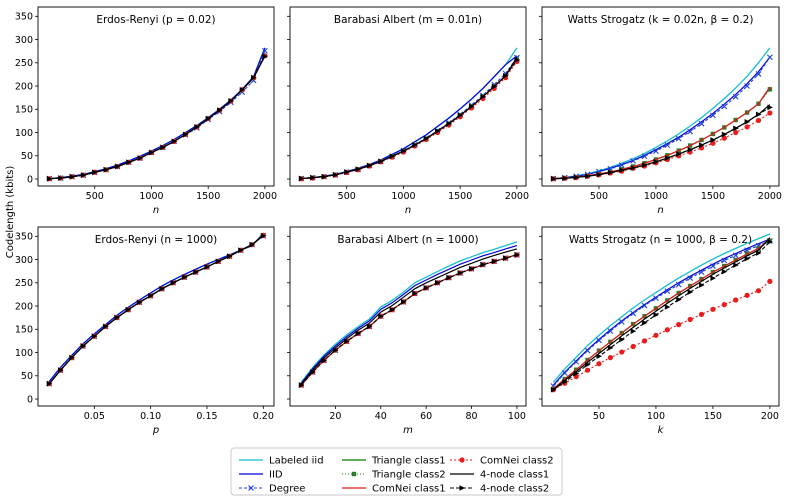  What do you see at coordinates (155, 430) in the screenshot?
I see `x-axis-label: p` at bounding box center [155, 430].